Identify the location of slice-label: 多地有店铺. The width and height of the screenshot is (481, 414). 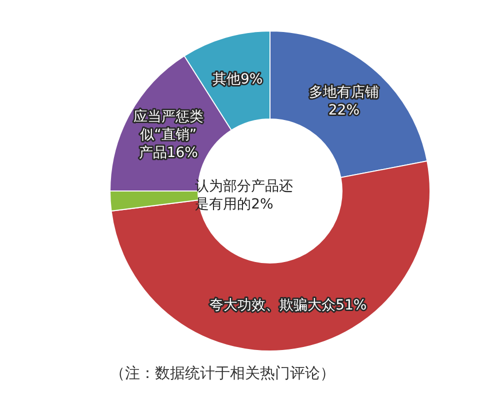
(343, 92).